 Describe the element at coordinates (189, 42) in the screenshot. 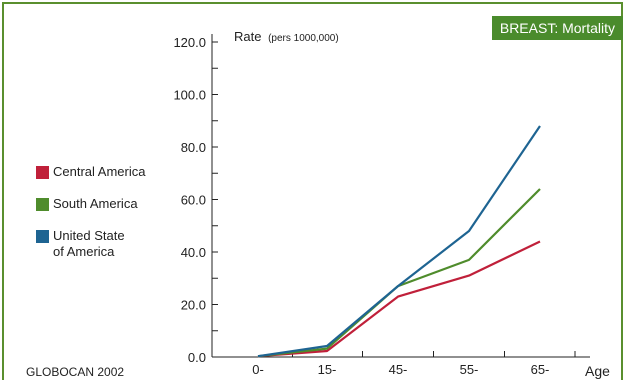

I see `y-tick-label: 120.0` at that location.